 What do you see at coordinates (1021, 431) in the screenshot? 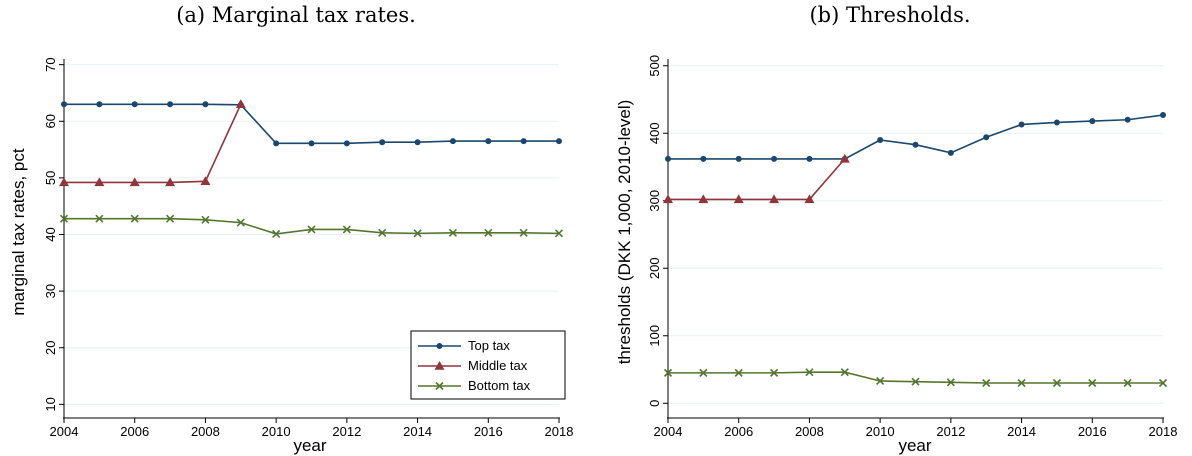
I see `panel-b-xtick-label: 2014` at bounding box center [1021, 431].